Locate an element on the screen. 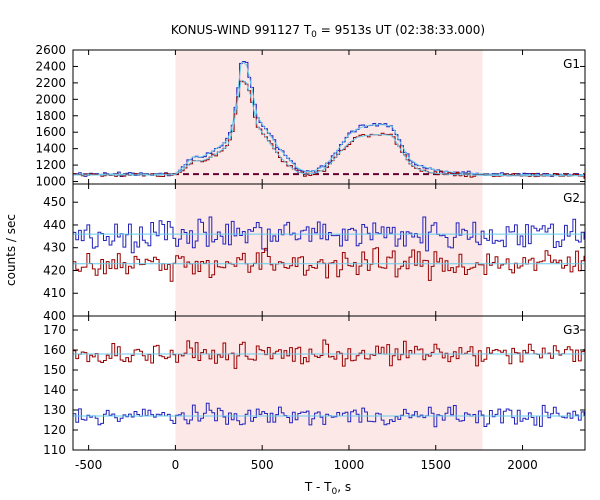  x-tick-label: 500 is located at coordinates (262, 465).